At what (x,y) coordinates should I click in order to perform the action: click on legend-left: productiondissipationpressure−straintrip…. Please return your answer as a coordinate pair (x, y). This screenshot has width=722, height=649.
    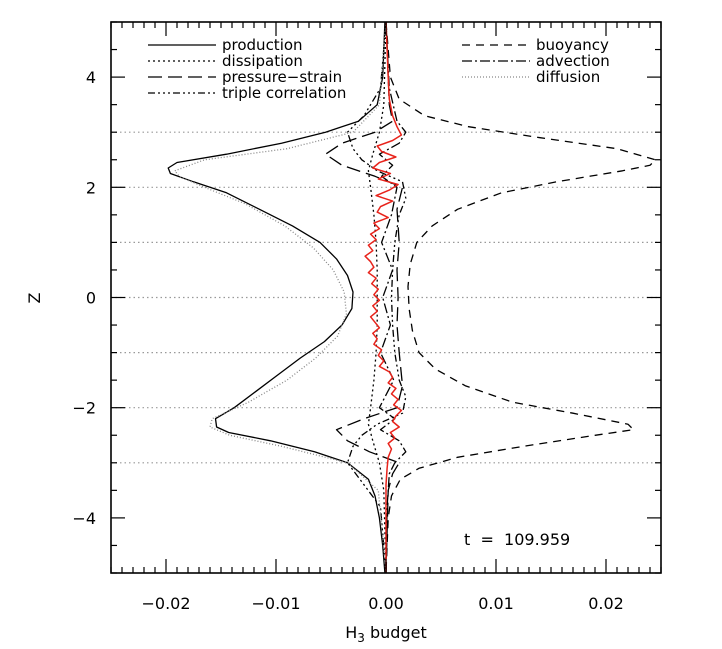
    Looking at the image, I should click on (247, 69).